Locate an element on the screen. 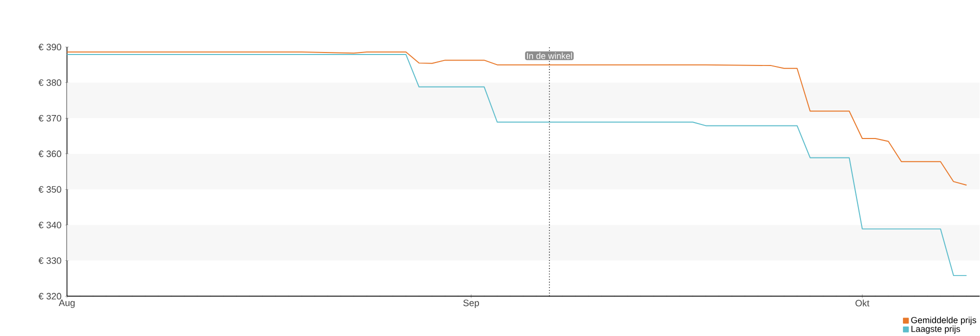  x-tick-label: Okt is located at coordinates (863, 303).